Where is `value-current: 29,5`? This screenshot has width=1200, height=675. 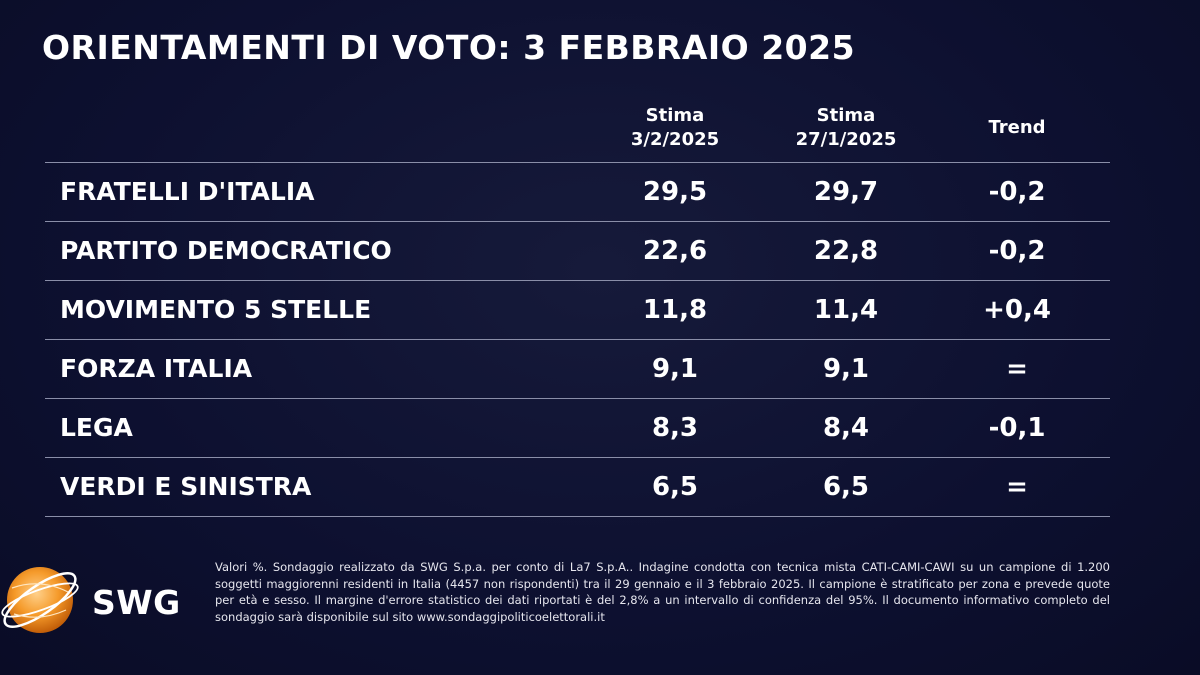 value-current: 29,5 is located at coordinates (675, 192).